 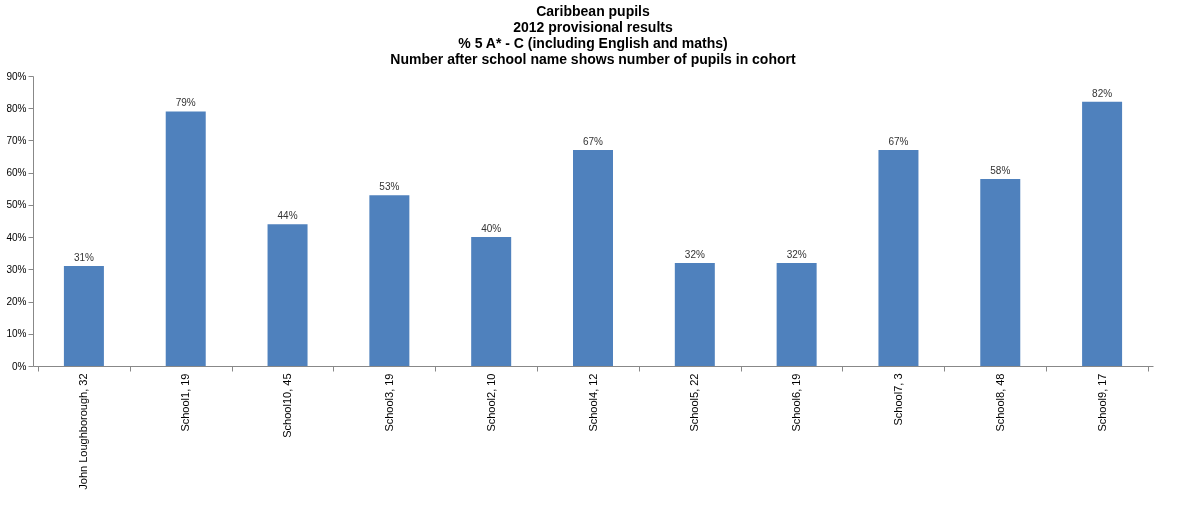 What do you see at coordinates (16, 334) in the screenshot?
I see `y-tick-label: 10%` at bounding box center [16, 334].